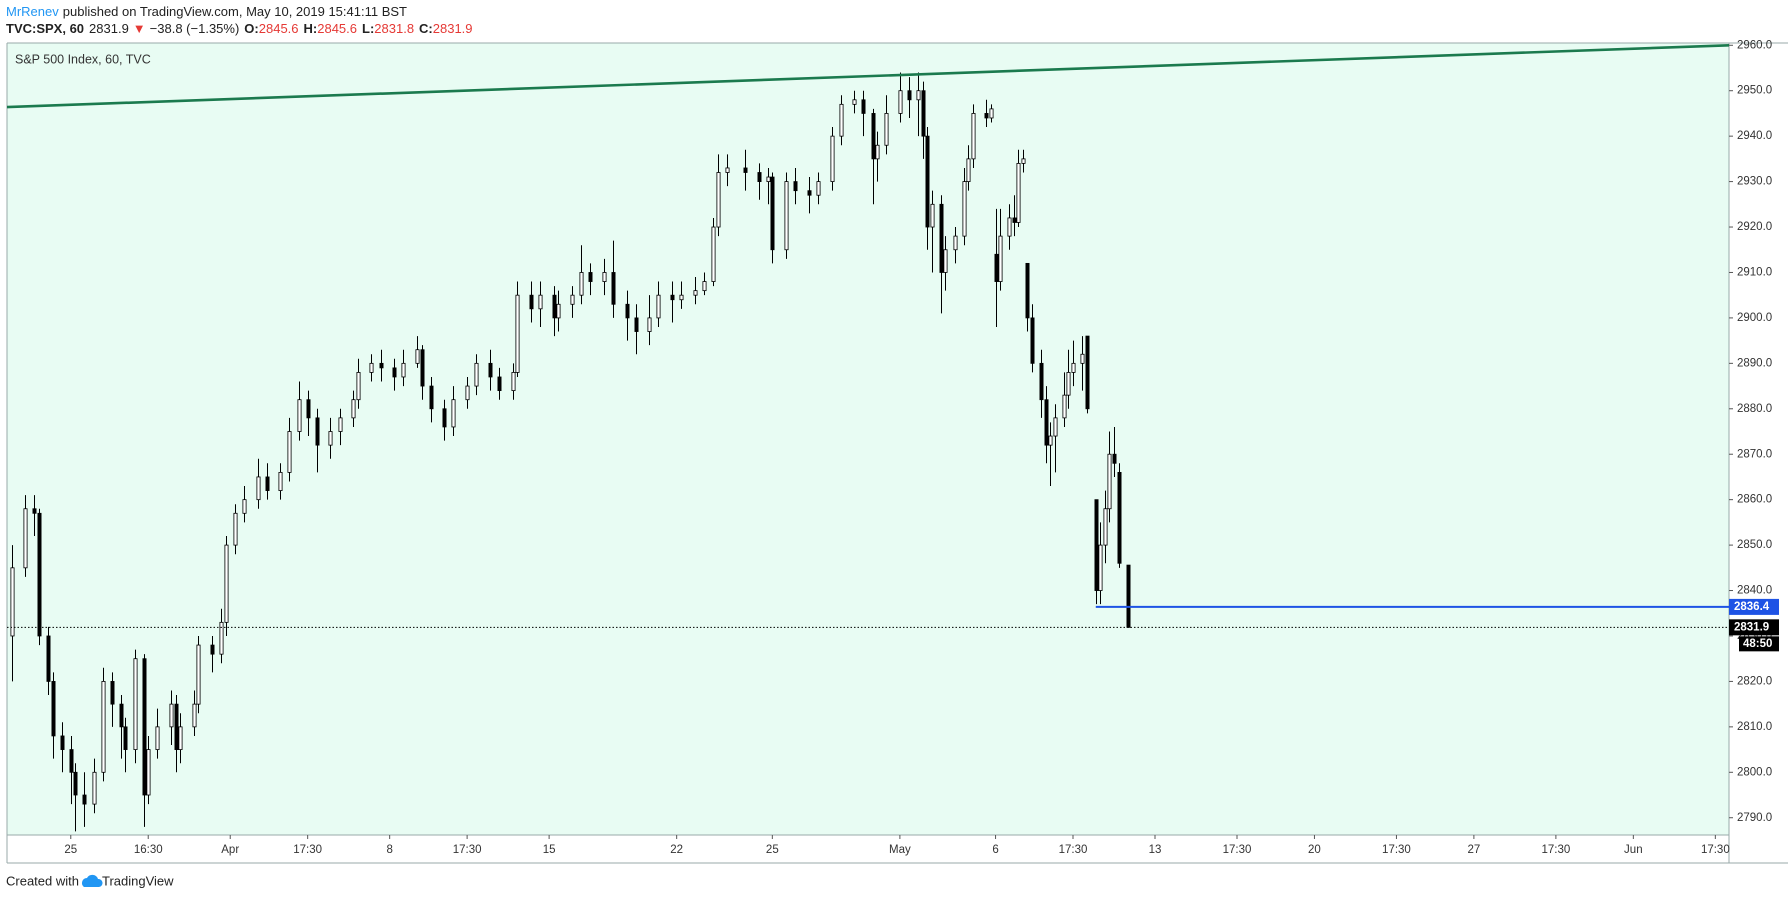 The width and height of the screenshot is (1788, 905). I want to click on x-tick-label: 25, so click(70, 850).